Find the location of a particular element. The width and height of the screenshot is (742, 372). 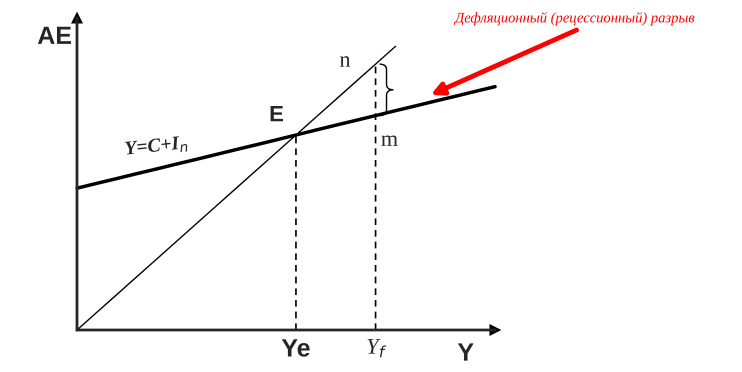

text: Дефляционный (рецессионный) разрыв is located at coordinates (574, 19).